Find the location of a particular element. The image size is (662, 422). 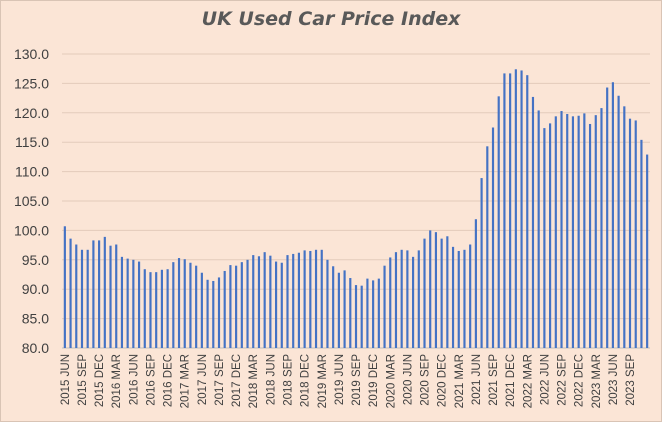

x-tick-label: 2023 SEP is located at coordinates (631, 380).